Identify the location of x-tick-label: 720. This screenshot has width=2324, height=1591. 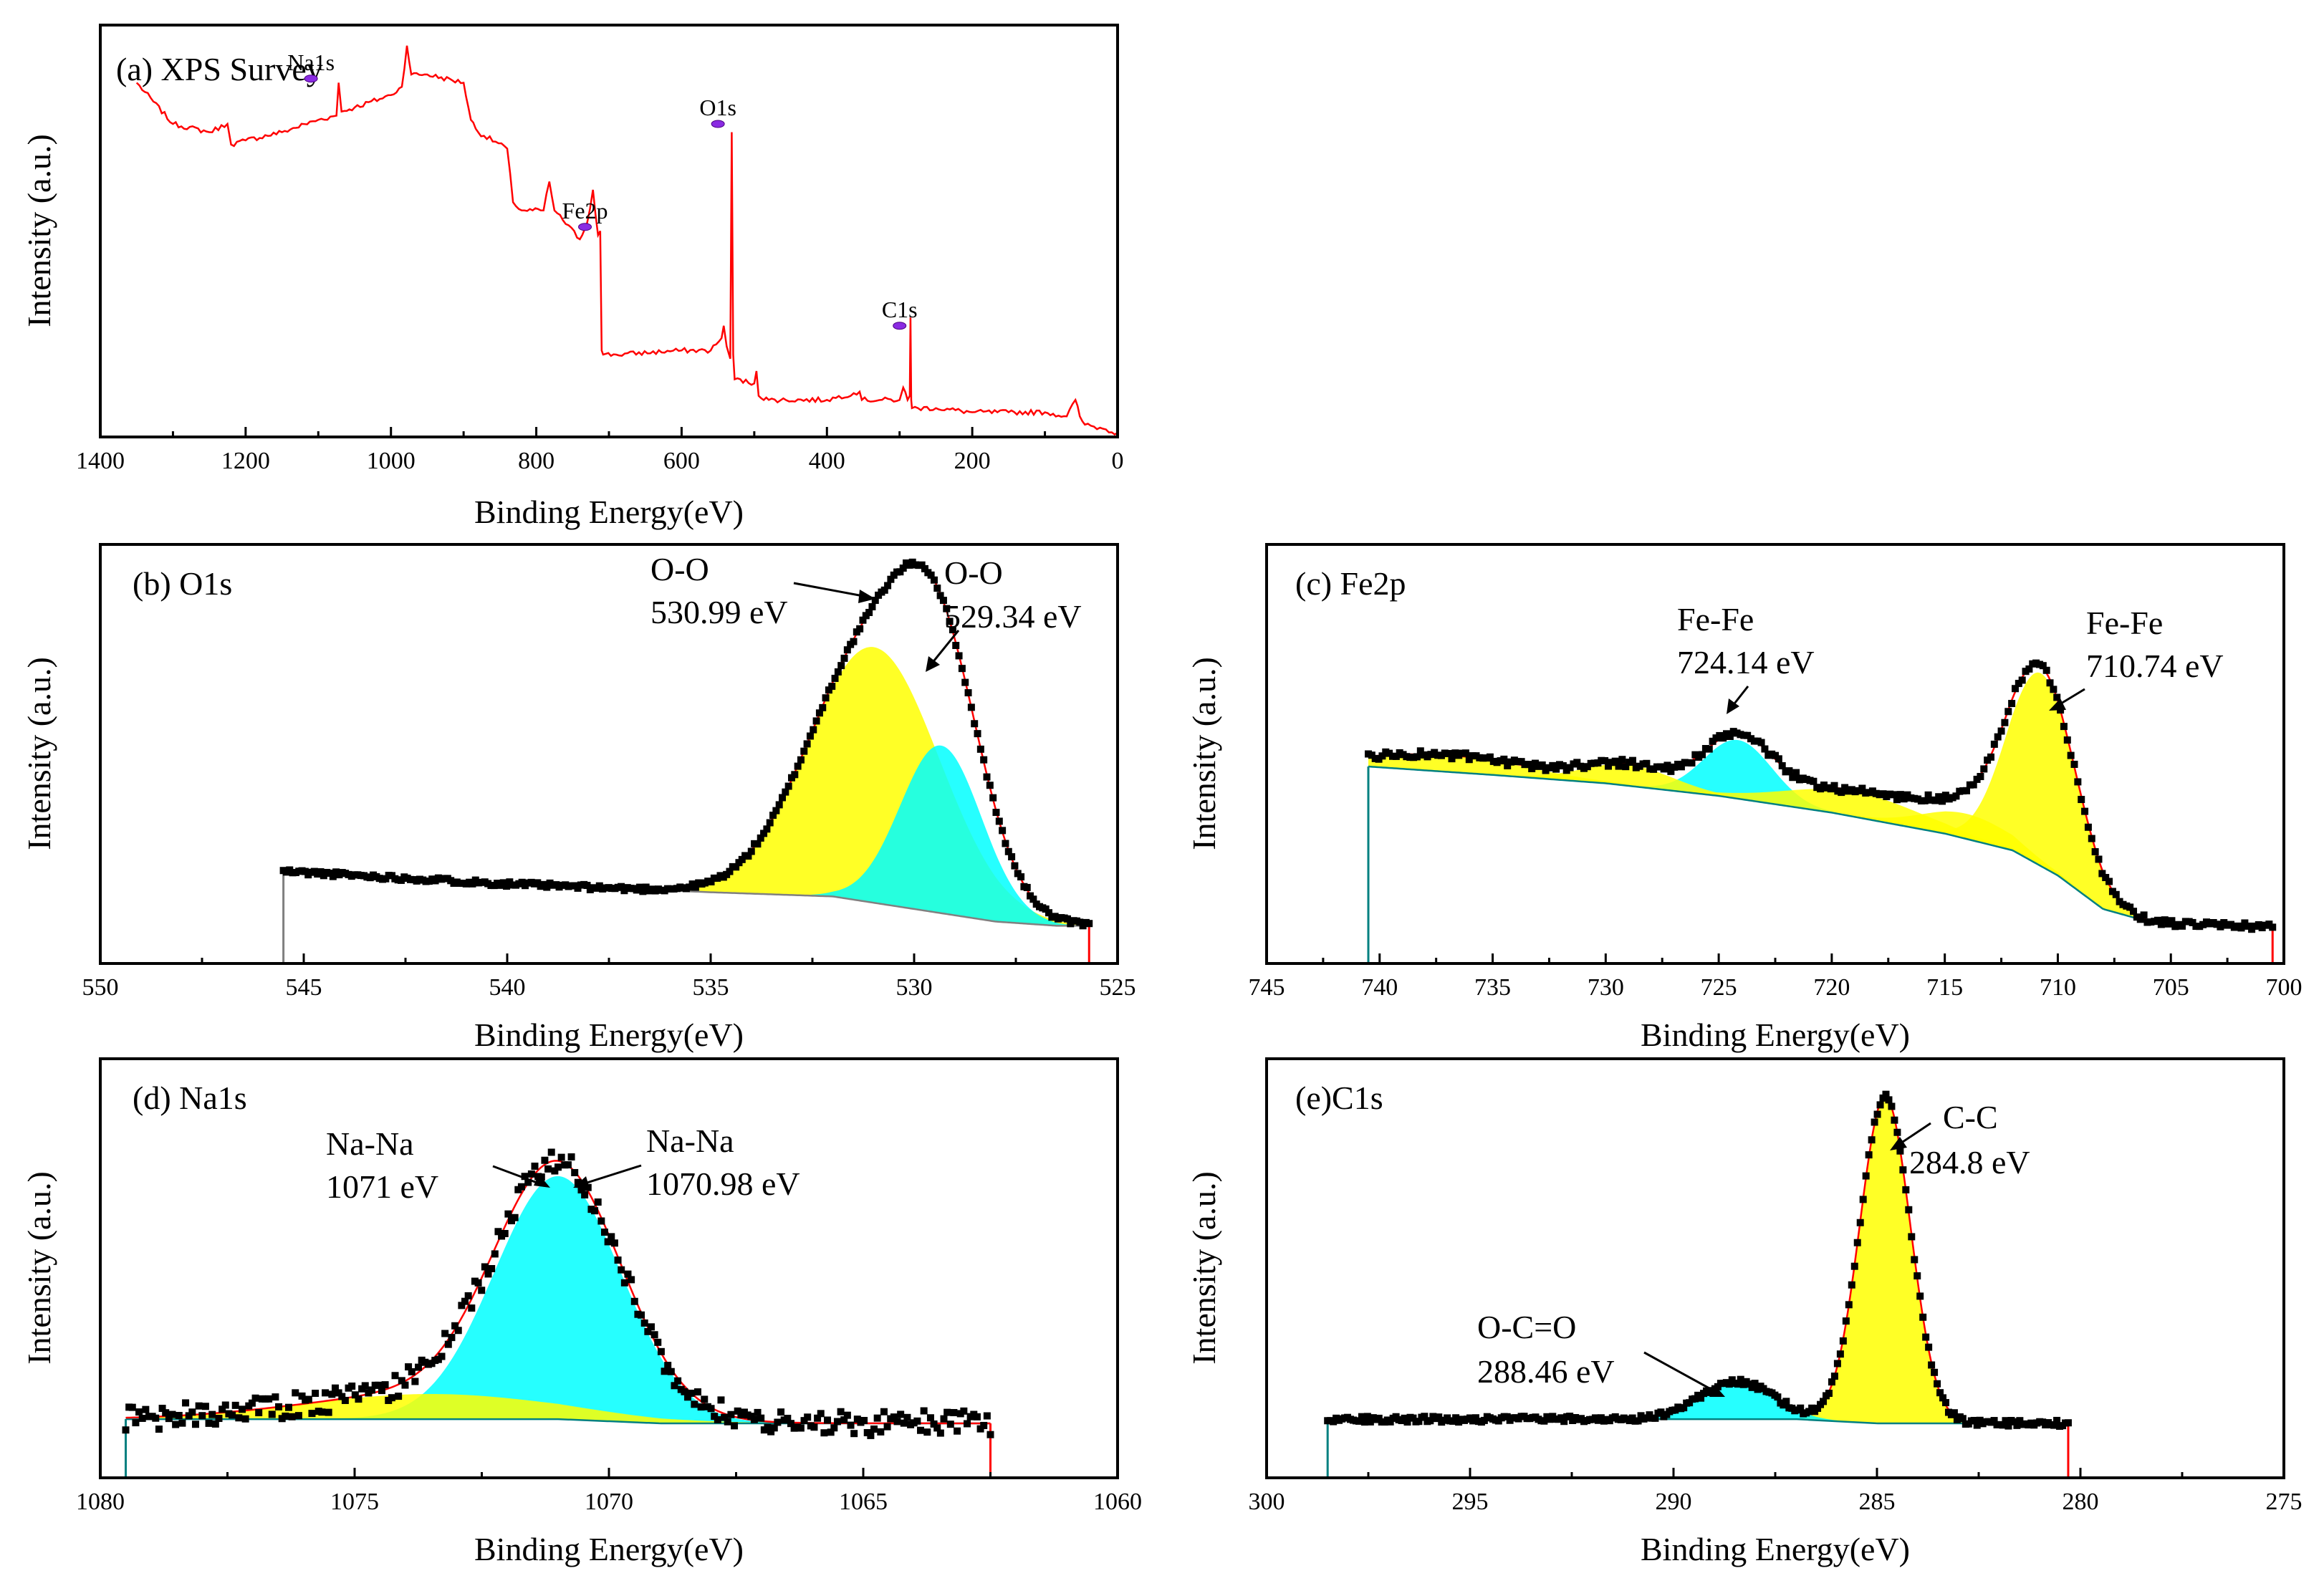
(1831, 987).